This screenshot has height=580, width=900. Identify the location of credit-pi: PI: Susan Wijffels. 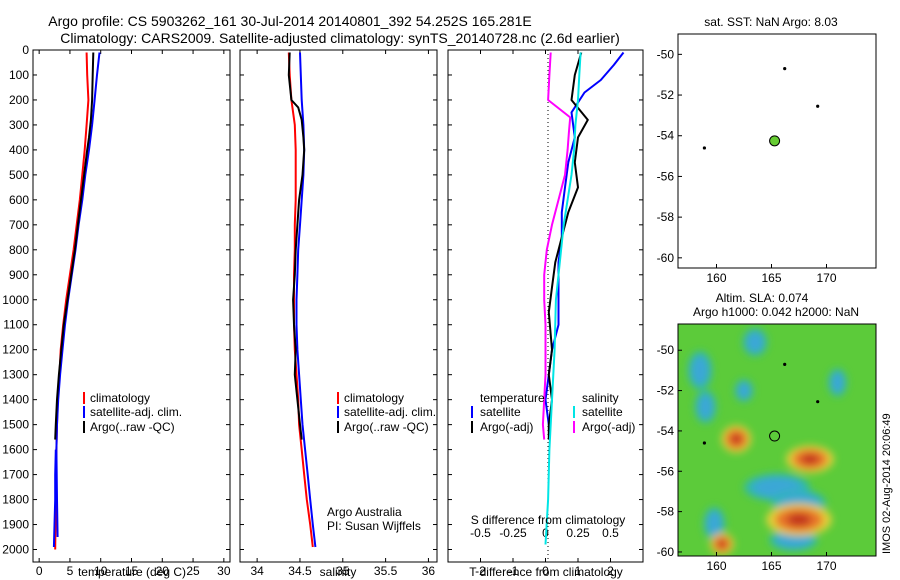
(374, 526).